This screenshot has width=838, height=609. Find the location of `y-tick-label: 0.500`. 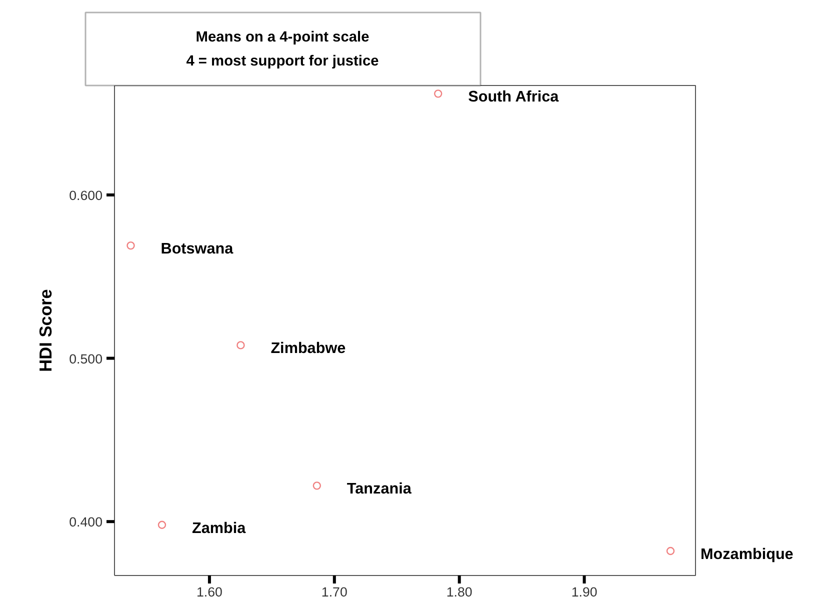

y-tick-label: 0.500 is located at coordinates (86, 358).